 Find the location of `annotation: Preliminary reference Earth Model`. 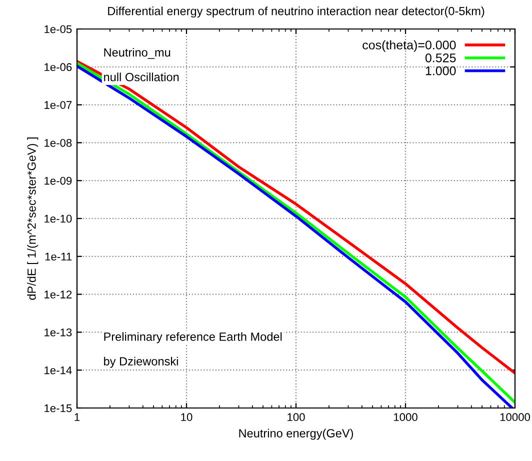

annotation: Preliminary reference Earth Model is located at coordinates (193, 338).